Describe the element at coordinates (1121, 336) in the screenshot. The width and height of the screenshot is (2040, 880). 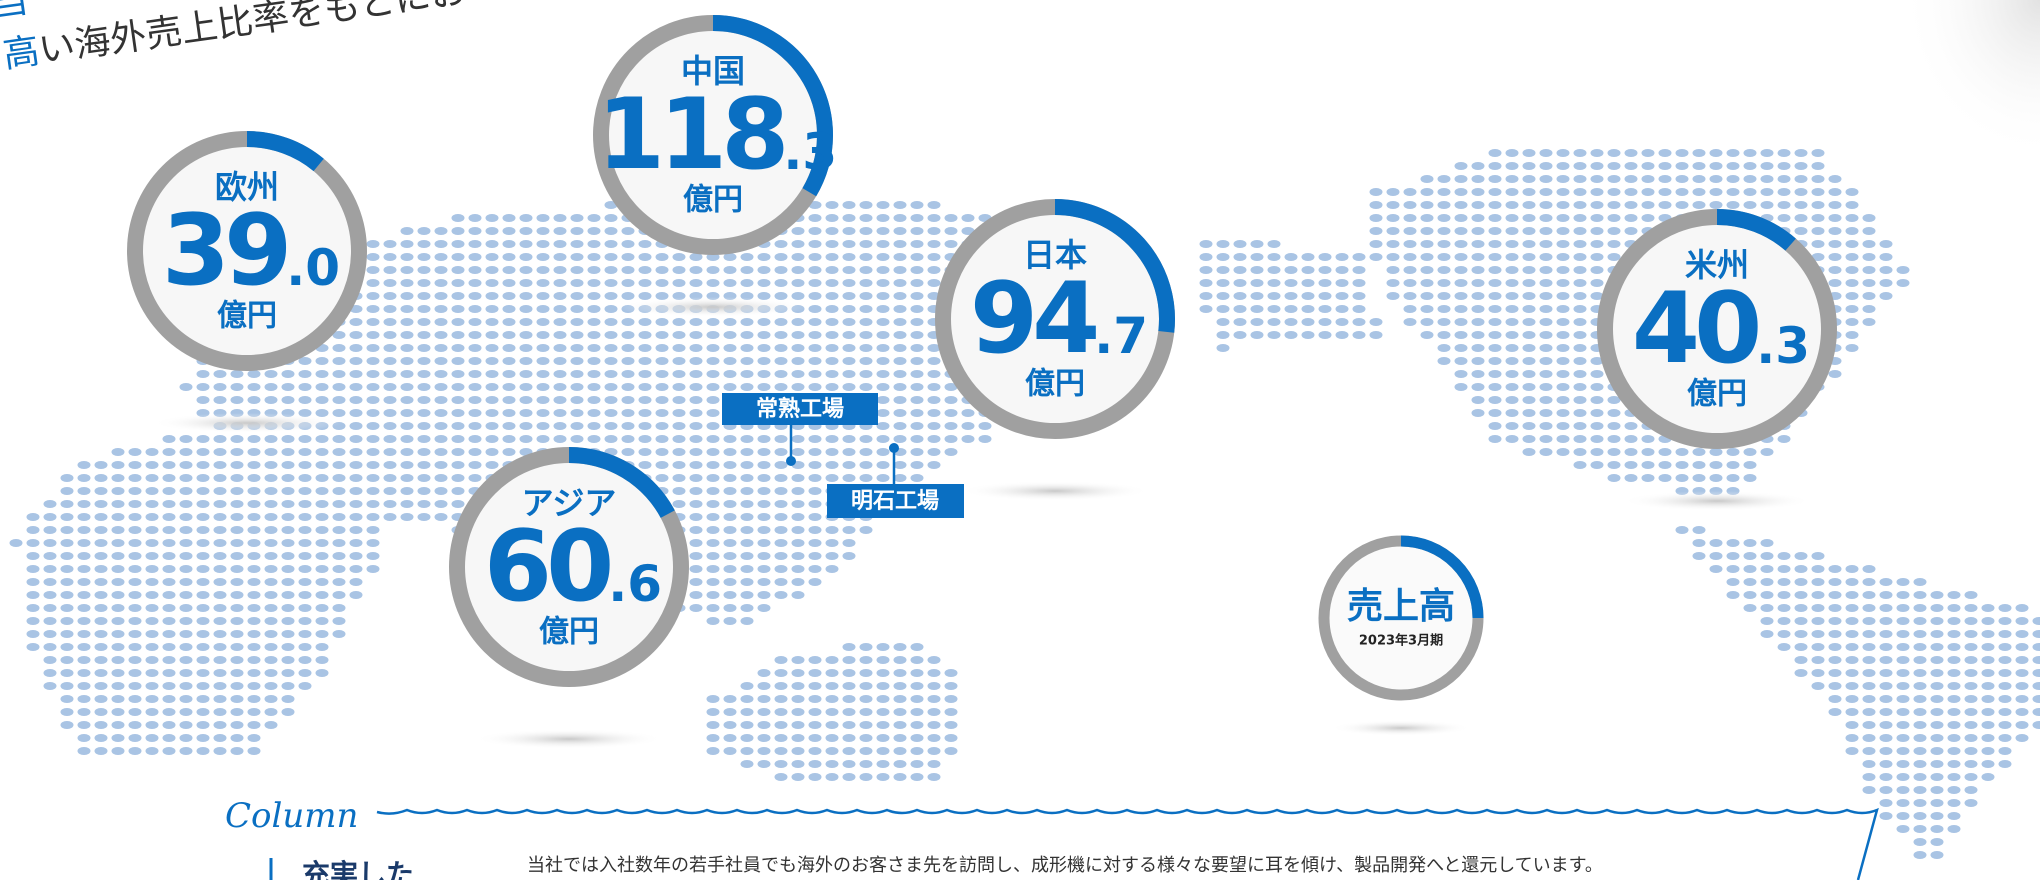
I see `value-dec: .7` at that location.